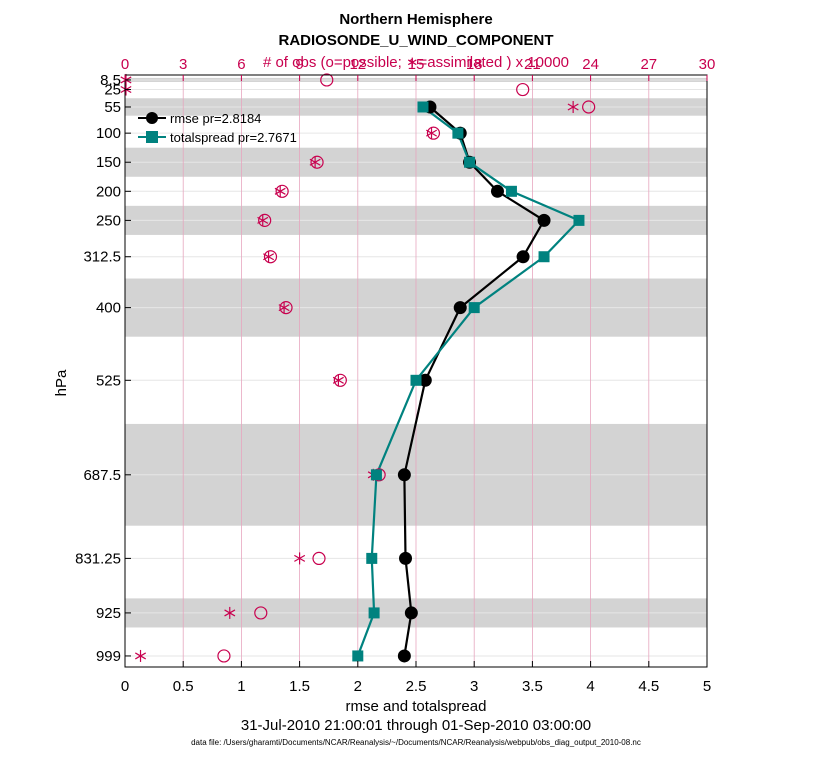  What do you see at coordinates (707, 686) in the screenshot?
I see `x-tick-label: 5` at bounding box center [707, 686].